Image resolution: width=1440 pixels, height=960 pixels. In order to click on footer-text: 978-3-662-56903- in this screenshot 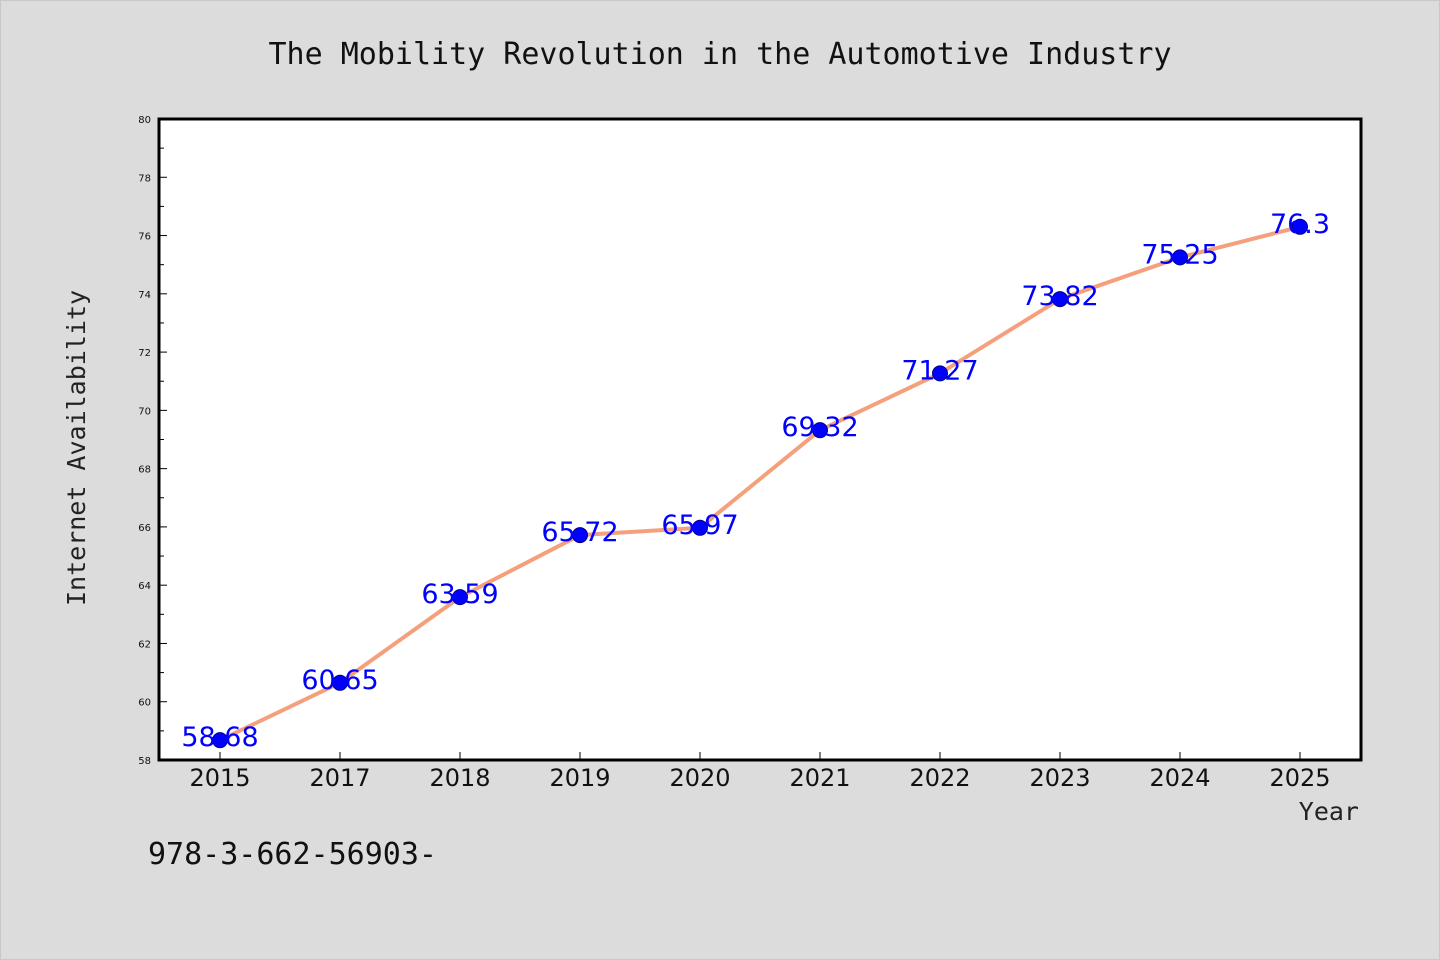, I will do `click(292, 854)`.